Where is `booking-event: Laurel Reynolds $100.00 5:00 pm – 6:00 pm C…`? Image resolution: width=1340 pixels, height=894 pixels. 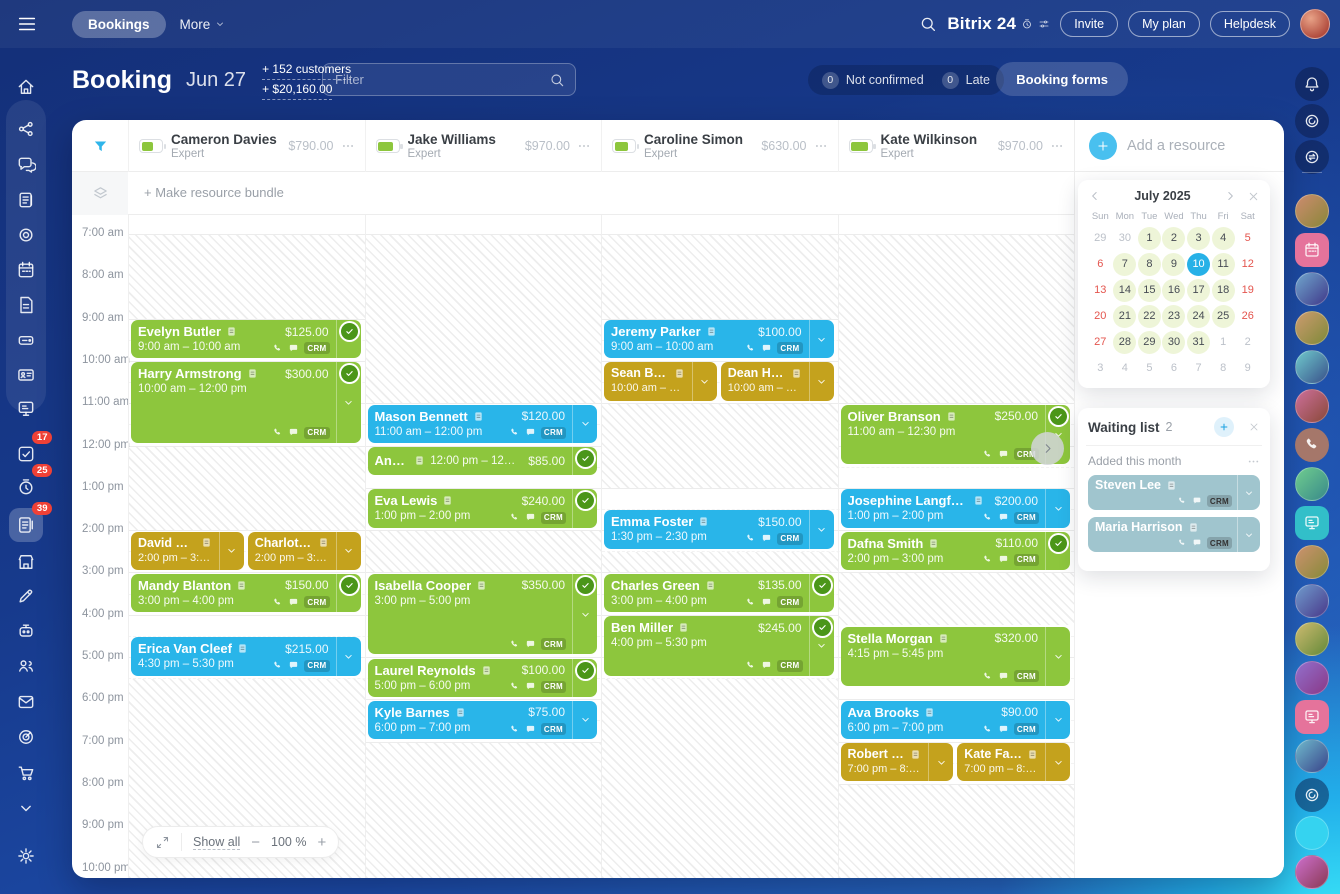
booking-event: Laurel Reynolds $100.00 5:00 pm – 6:00 pm C… is located at coordinates (482, 677).